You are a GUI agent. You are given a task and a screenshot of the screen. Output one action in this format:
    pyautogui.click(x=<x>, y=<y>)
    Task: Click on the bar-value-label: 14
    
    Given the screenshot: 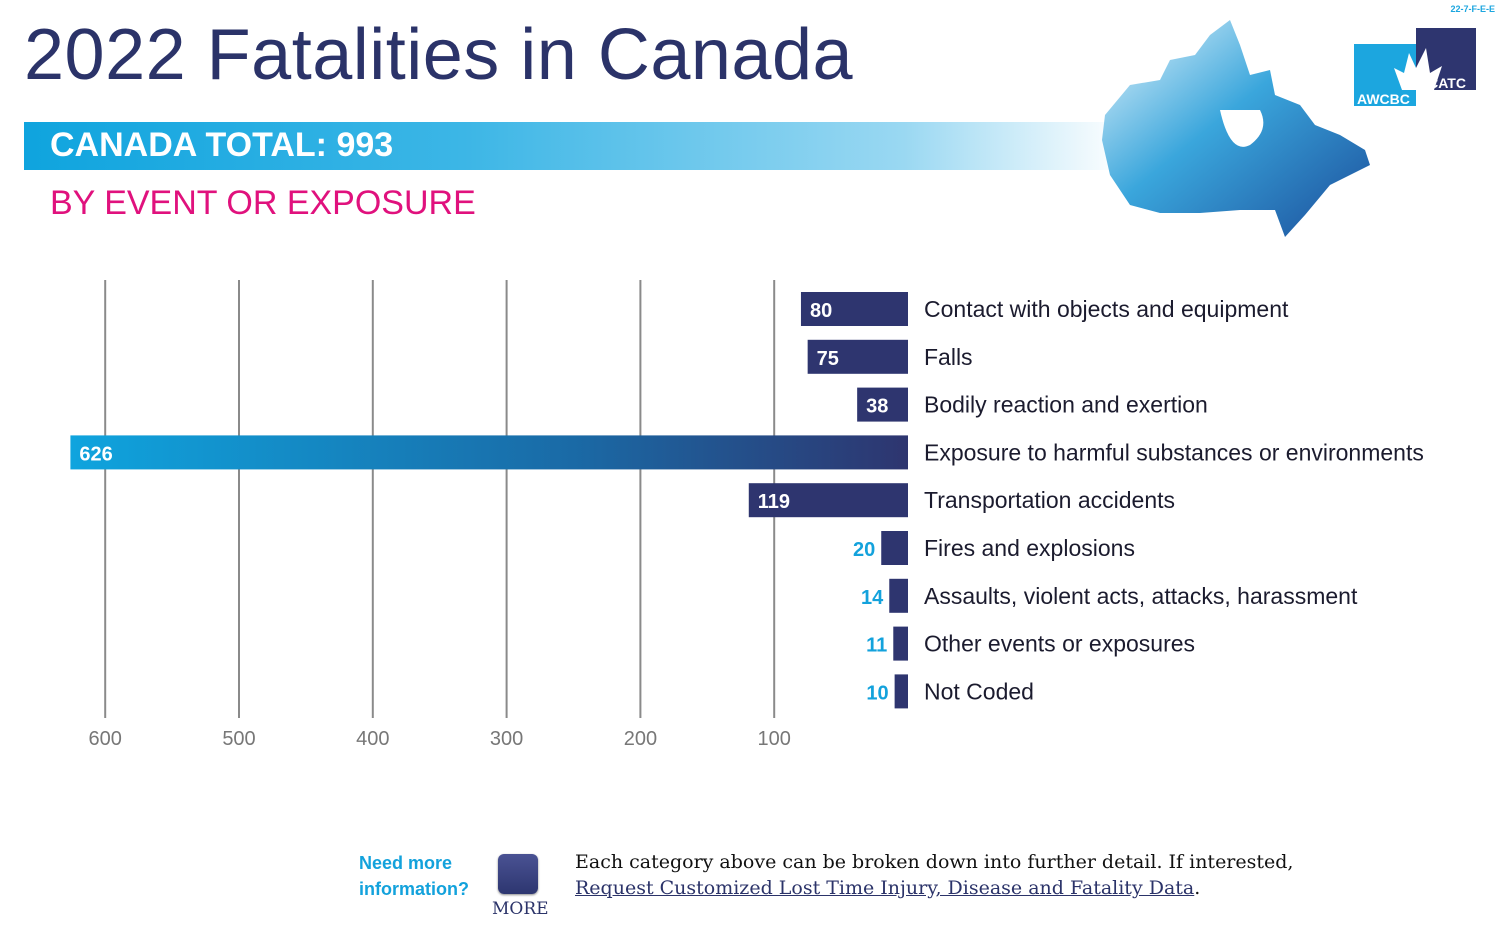 What is the action you would take?
    pyautogui.click(x=872, y=598)
    